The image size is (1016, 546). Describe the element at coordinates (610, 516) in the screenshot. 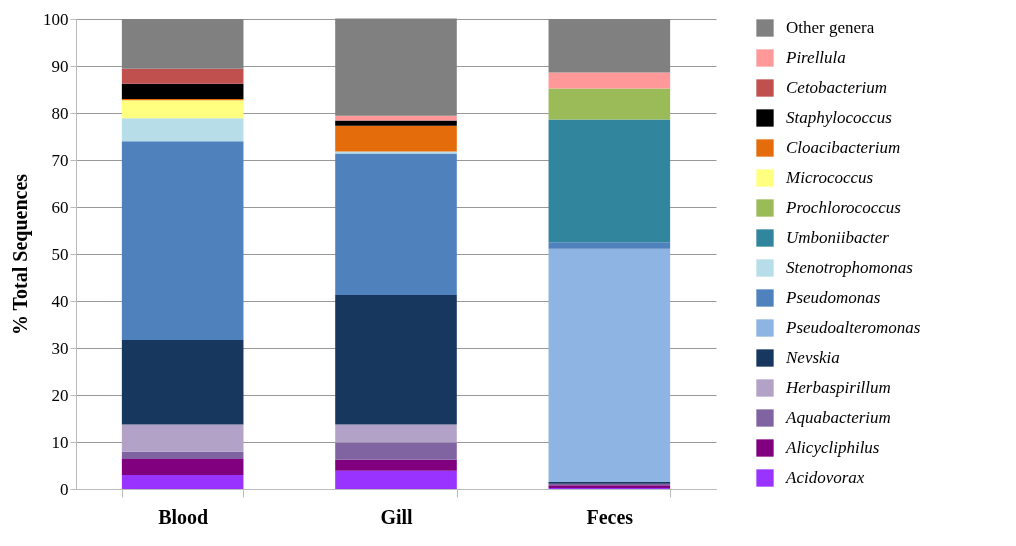

I see `x-tick-label: Feces` at that location.